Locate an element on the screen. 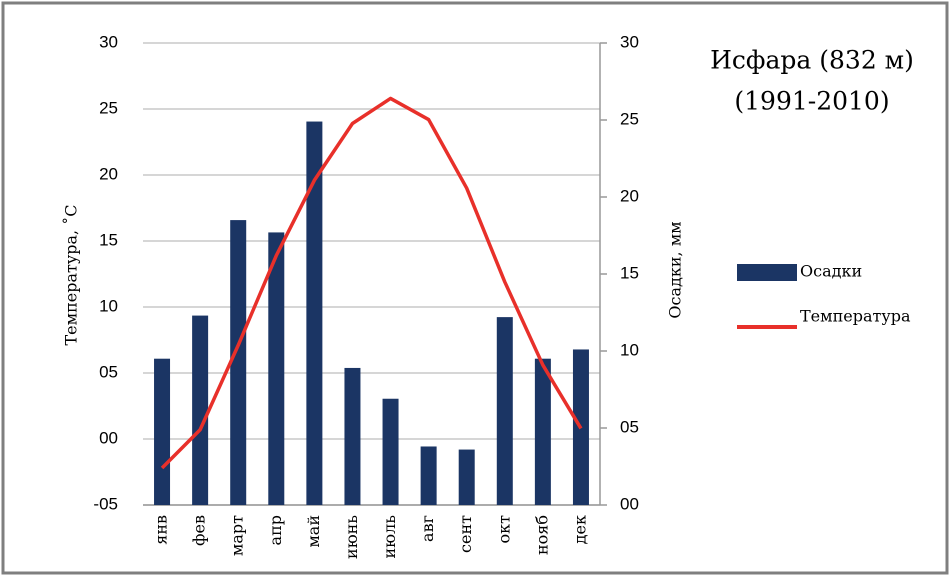 Image resolution: width=951 pixels, height=577 pixels. y2-tick-label: 30 is located at coordinates (629, 41).